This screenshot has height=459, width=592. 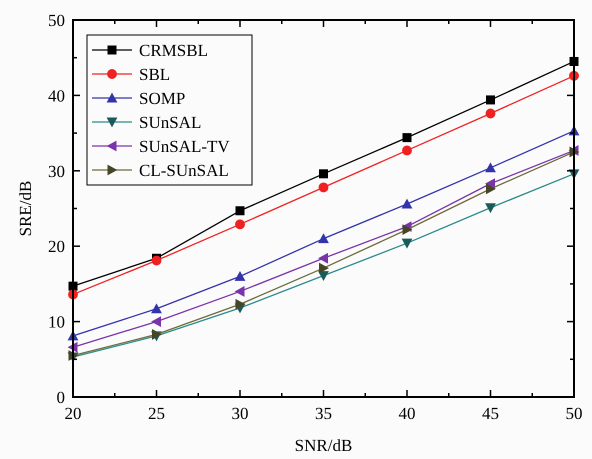 What do you see at coordinates (490, 413) in the screenshot?
I see `x-tick-label: 45` at bounding box center [490, 413].